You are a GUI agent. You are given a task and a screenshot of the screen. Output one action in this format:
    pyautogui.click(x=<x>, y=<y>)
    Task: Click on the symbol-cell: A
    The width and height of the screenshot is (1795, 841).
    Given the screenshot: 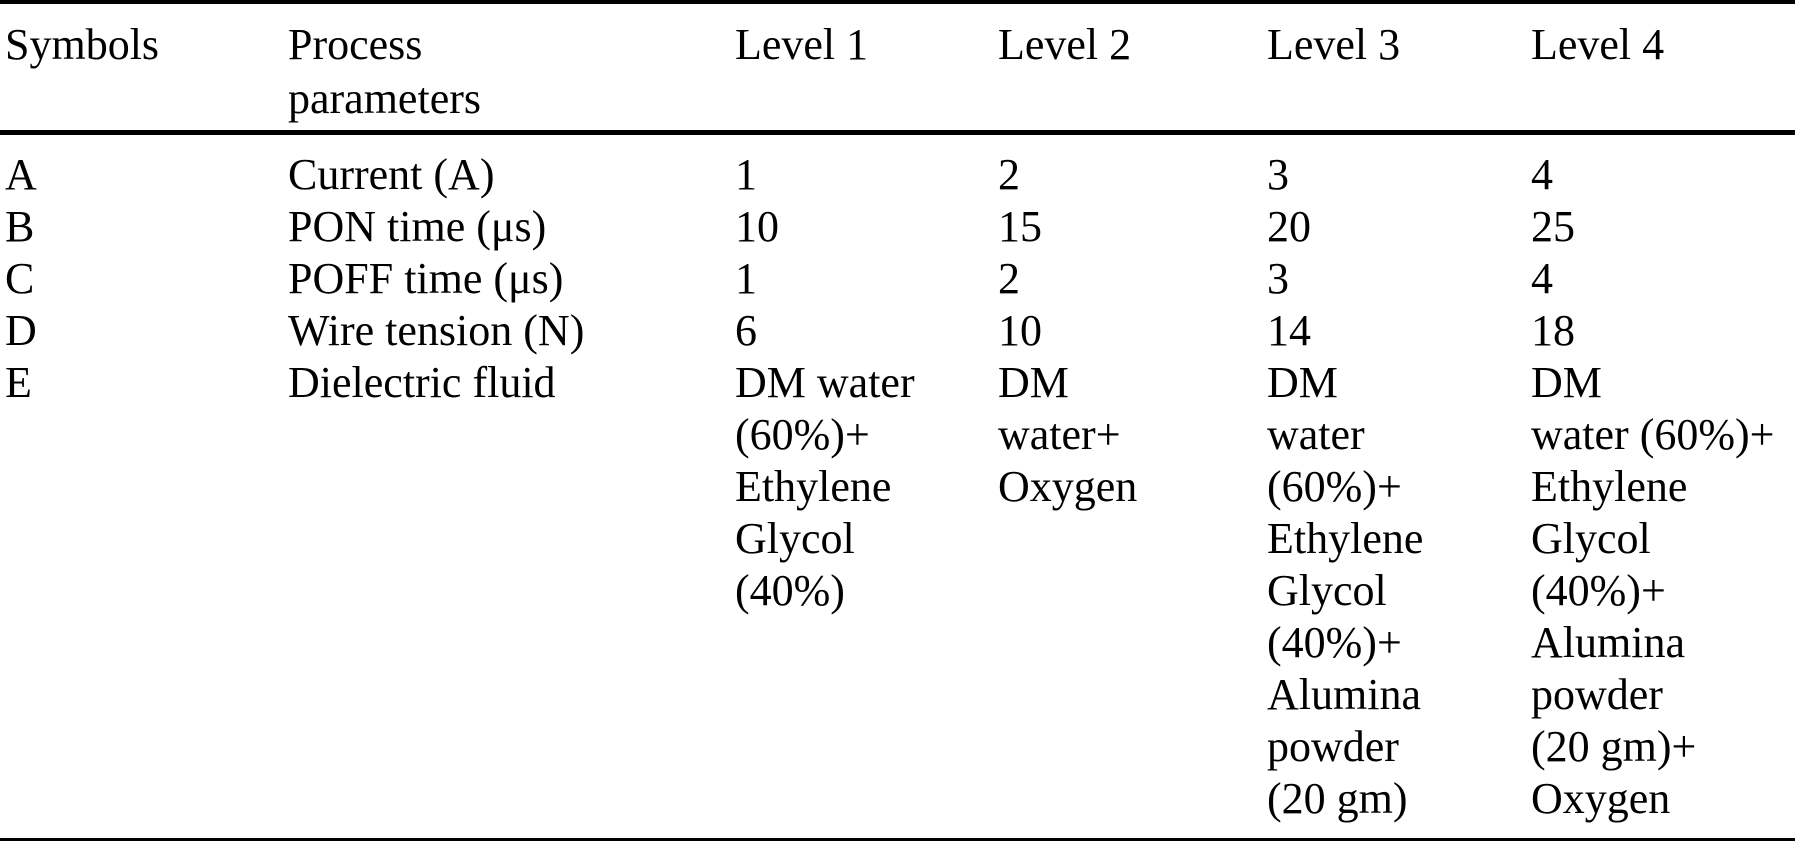 What is the action you would take?
    pyautogui.click(x=21, y=174)
    